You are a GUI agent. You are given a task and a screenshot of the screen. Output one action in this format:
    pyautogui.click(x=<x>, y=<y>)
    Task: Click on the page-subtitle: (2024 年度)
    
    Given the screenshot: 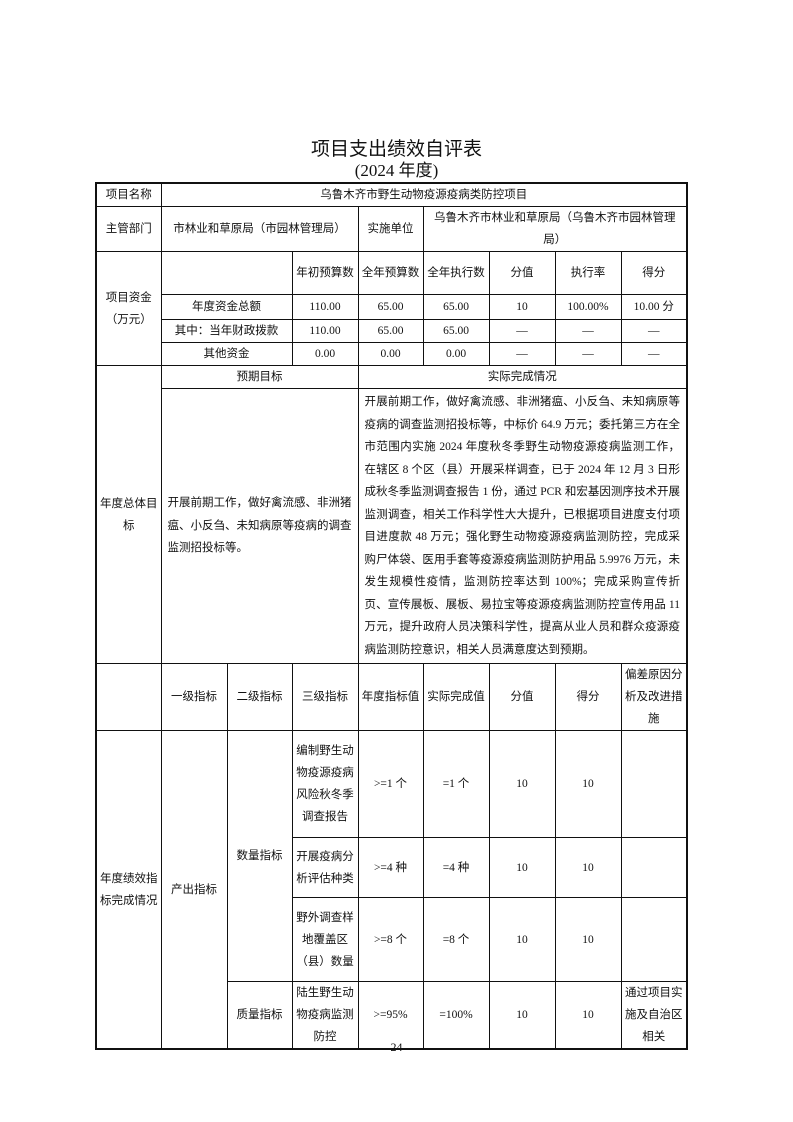 What is the action you would take?
    pyautogui.click(x=396, y=170)
    